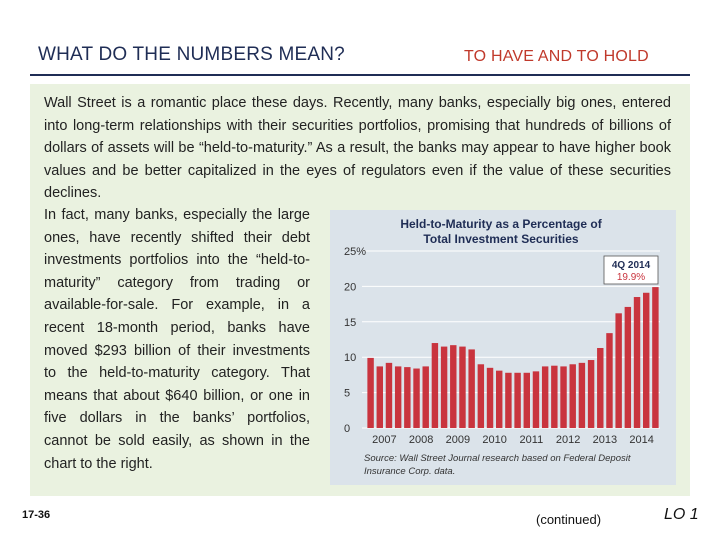  What do you see at coordinates (568, 440) in the screenshot?
I see `x-tick-label: 2012` at bounding box center [568, 440].